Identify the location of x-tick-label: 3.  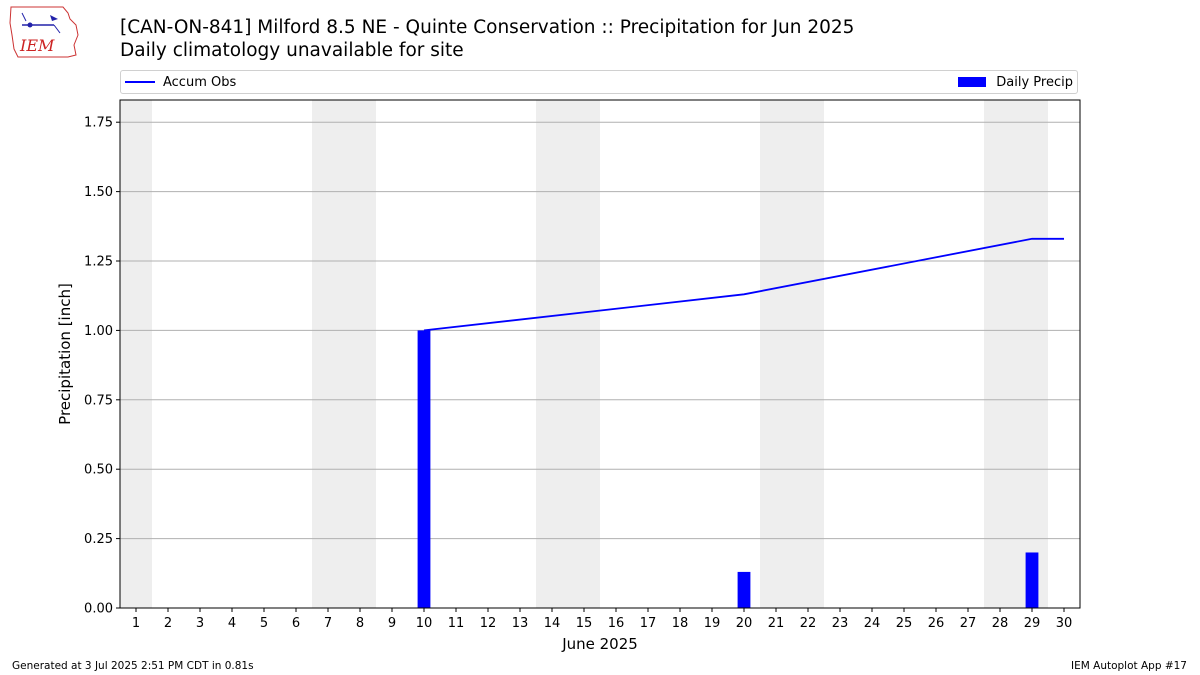
(200, 623).